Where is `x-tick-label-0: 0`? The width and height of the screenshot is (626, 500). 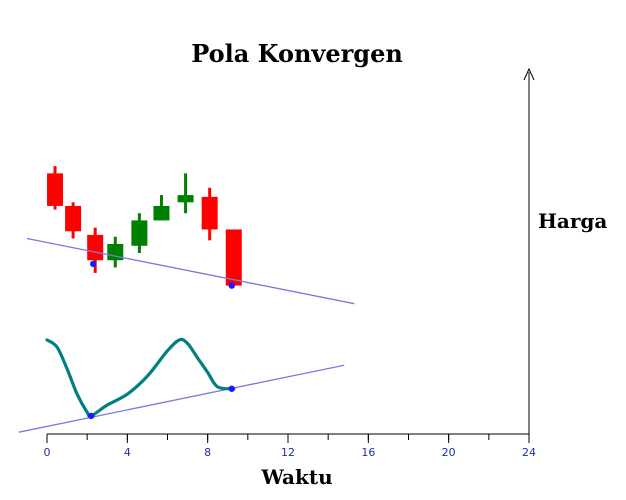
x-tick-label-0: 0 is located at coordinates (47, 452).